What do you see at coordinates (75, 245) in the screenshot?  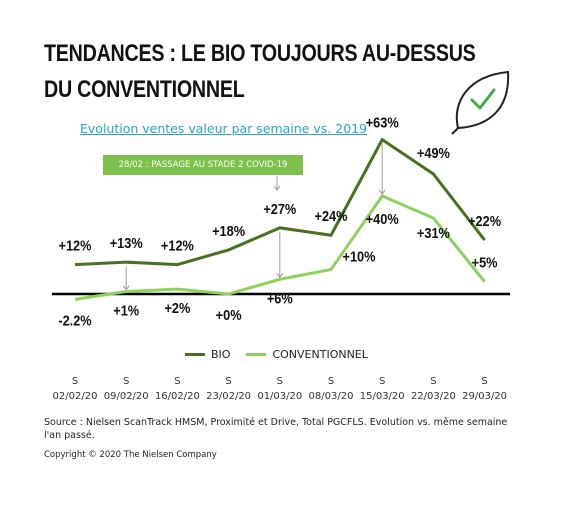 I see `data-label-bio-1: +12%` at bounding box center [75, 245].